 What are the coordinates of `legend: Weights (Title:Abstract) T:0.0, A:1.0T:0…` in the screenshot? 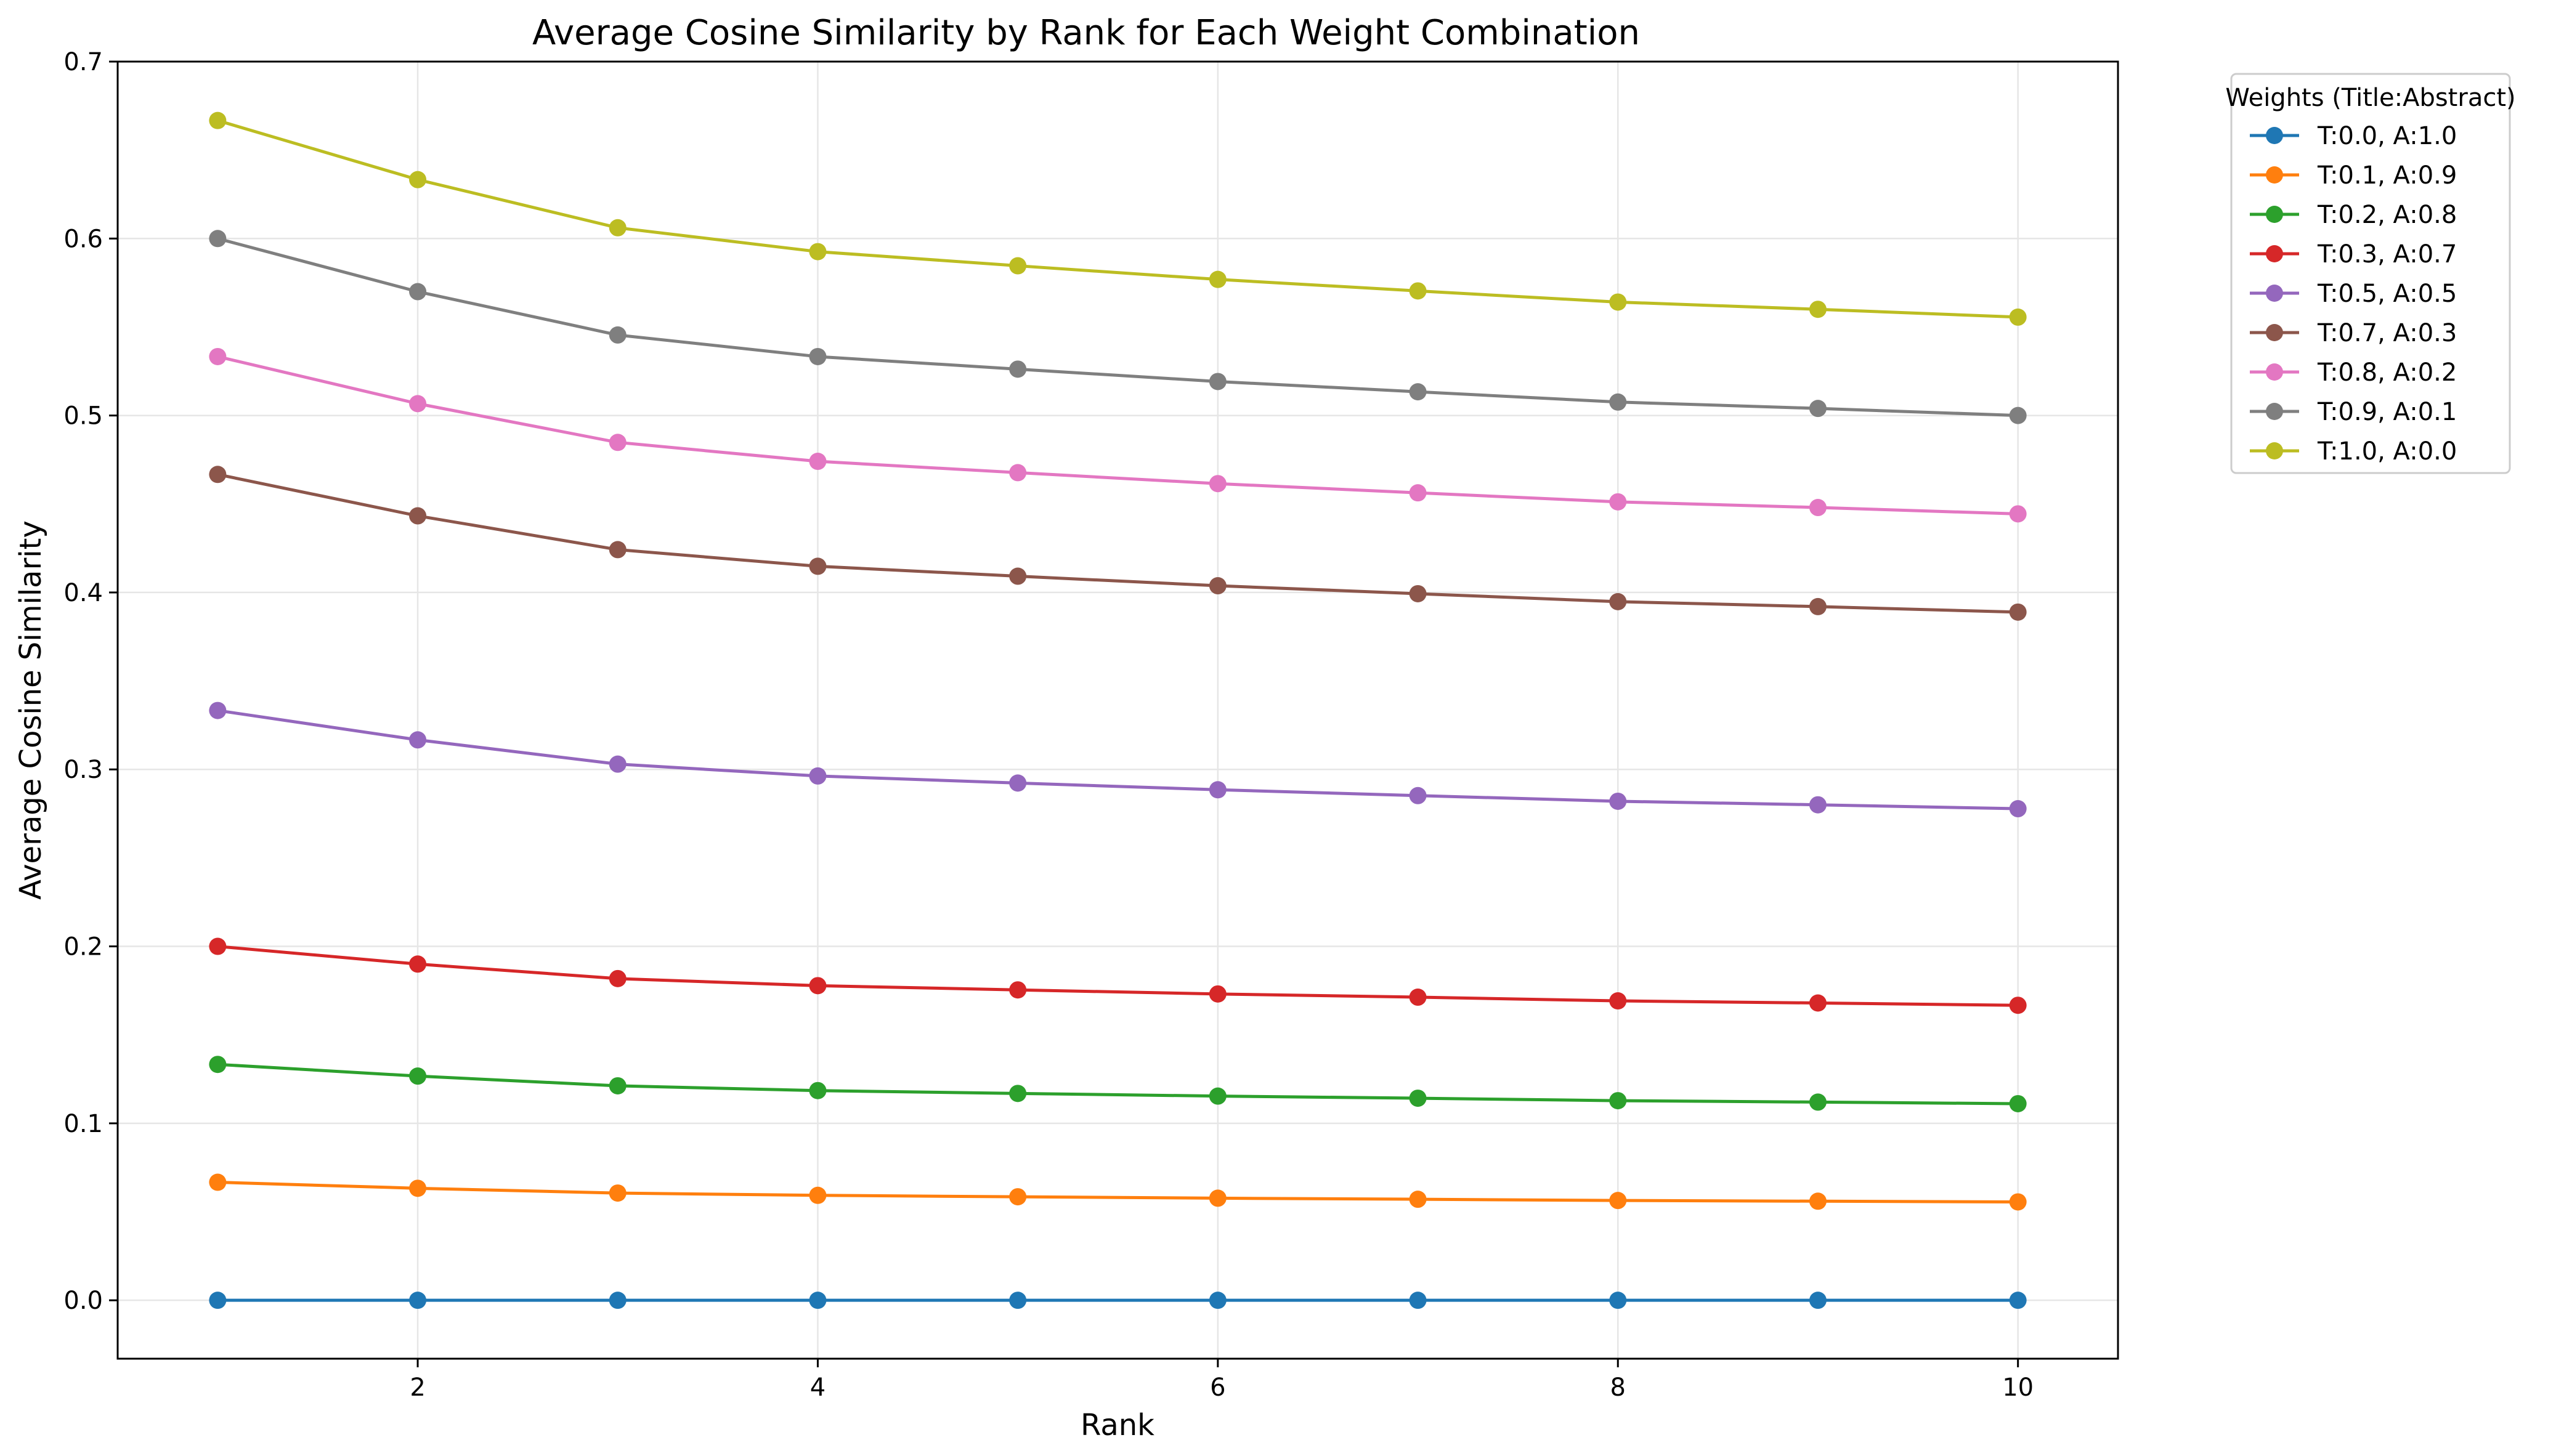 It's located at (2370, 273).